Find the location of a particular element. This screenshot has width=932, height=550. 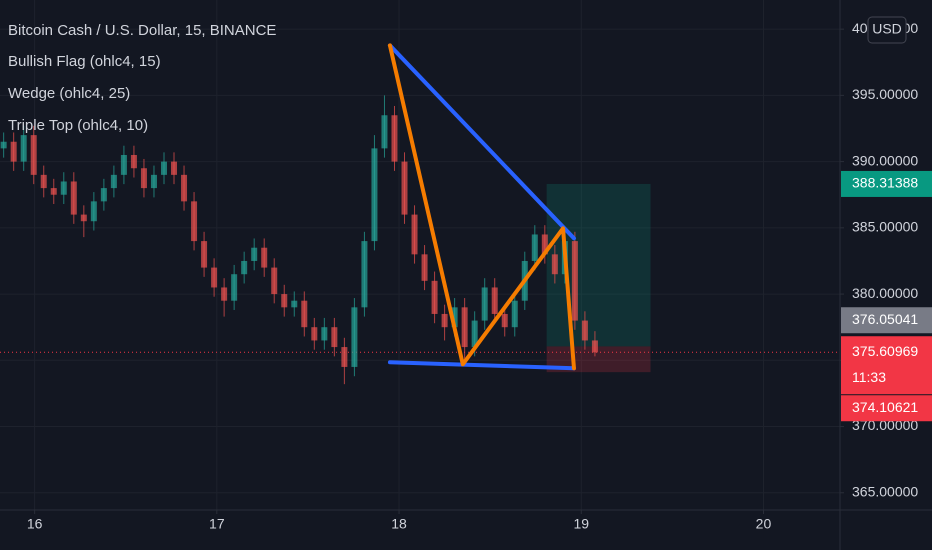

x-tick-label: 20 is located at coordinates (764, 524).